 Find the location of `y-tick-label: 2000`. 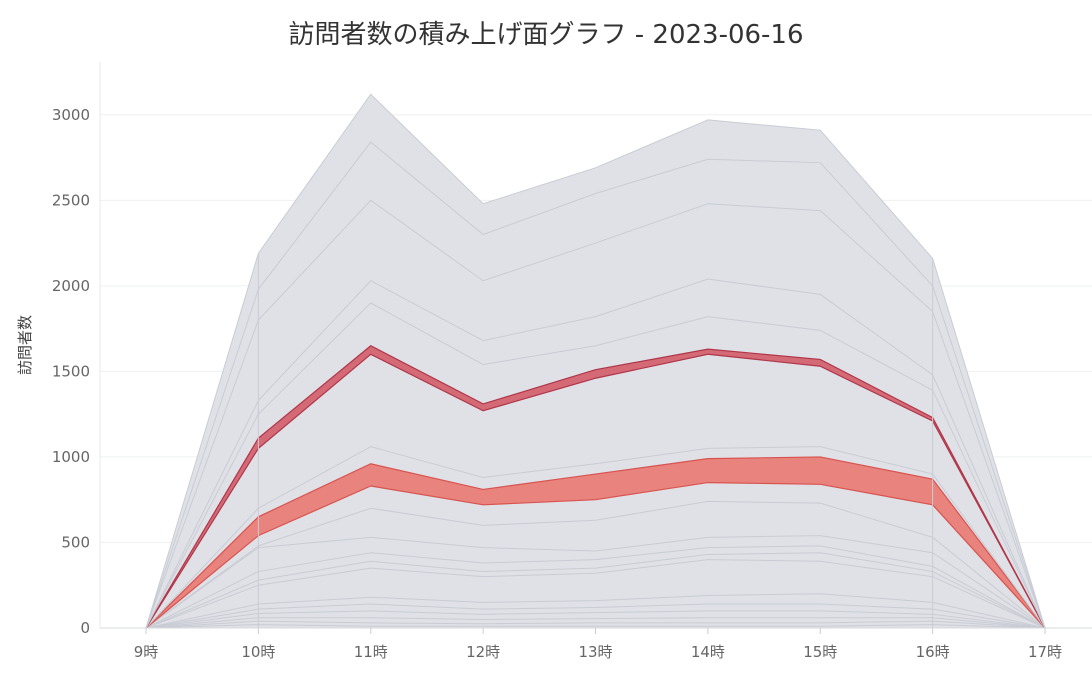

y-tick-label: 2000 is located at coordinates (71, 286).